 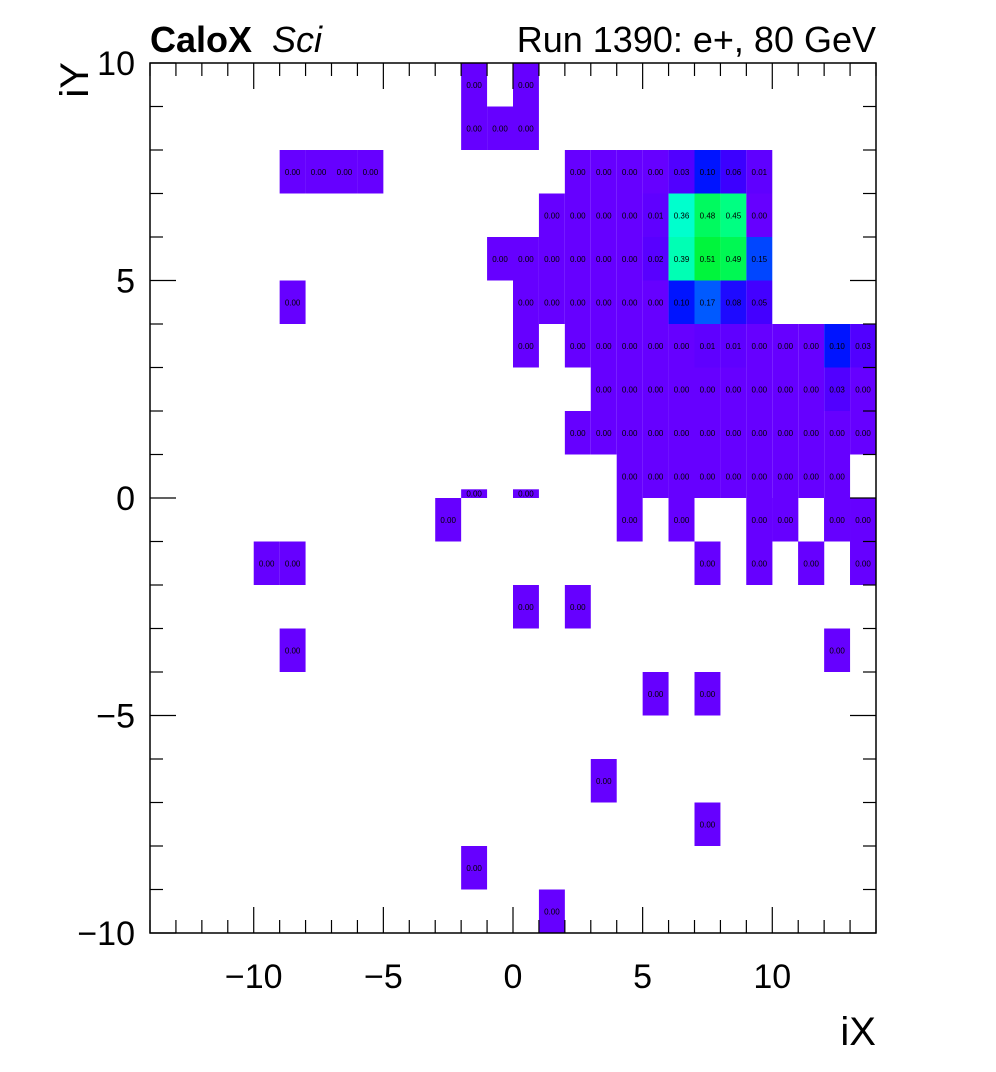 What do you see at coordinates (75, 80) in the screenshot?
I see `y-axis-label: iY` at bounding box center [75, 80].